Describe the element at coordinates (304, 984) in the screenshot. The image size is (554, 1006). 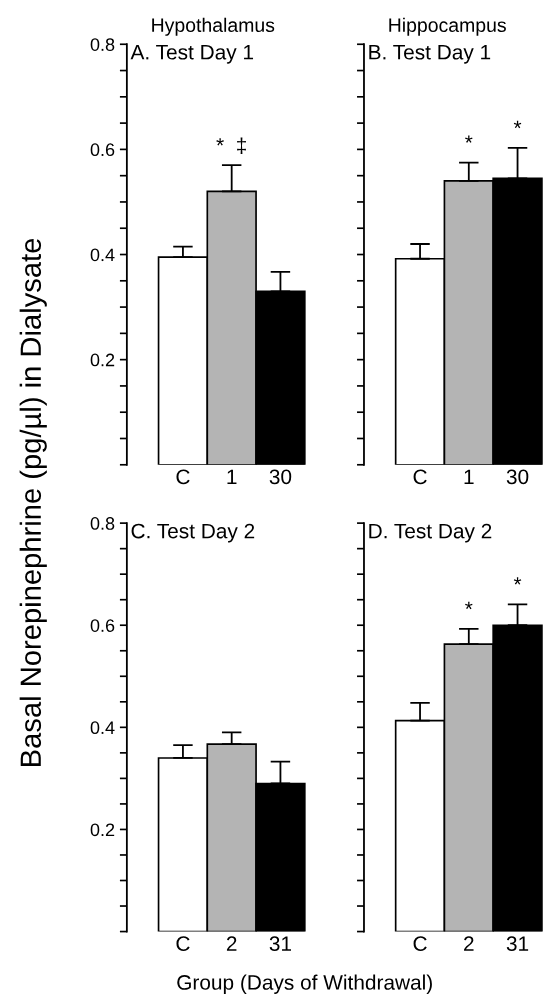
I see `x-axis-title: Group (Days of Withdrawal)` at that location.